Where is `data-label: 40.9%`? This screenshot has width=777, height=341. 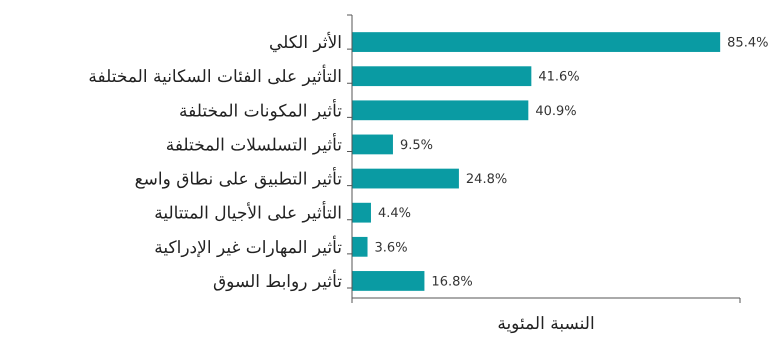
data-label: 40.9% is located at coordinates (556, 111).